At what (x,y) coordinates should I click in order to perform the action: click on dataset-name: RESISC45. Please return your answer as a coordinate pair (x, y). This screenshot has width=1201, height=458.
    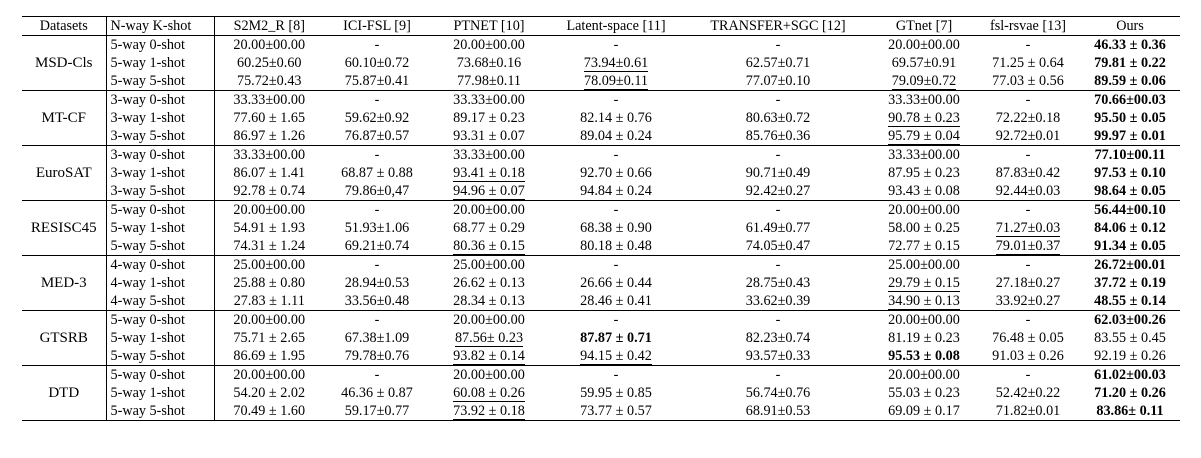
    Looking at the image, I should click on (64, 228).